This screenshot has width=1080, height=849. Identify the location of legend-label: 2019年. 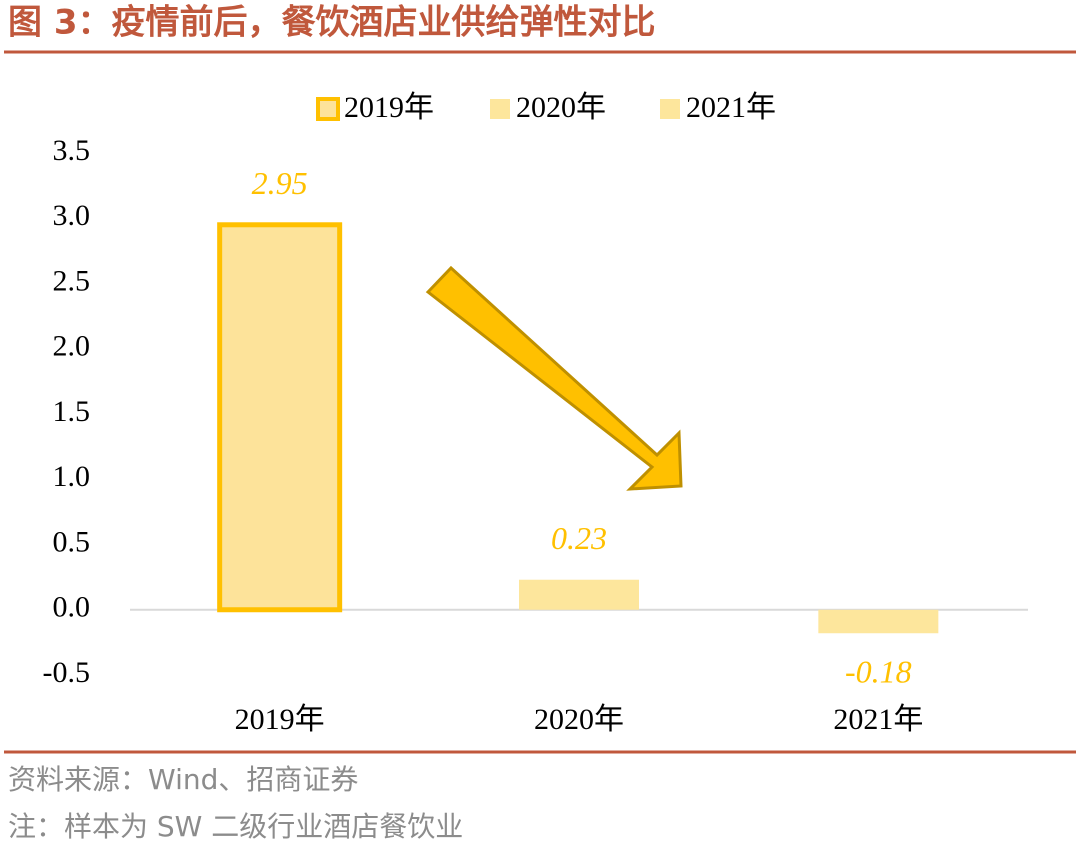
(389, 107).